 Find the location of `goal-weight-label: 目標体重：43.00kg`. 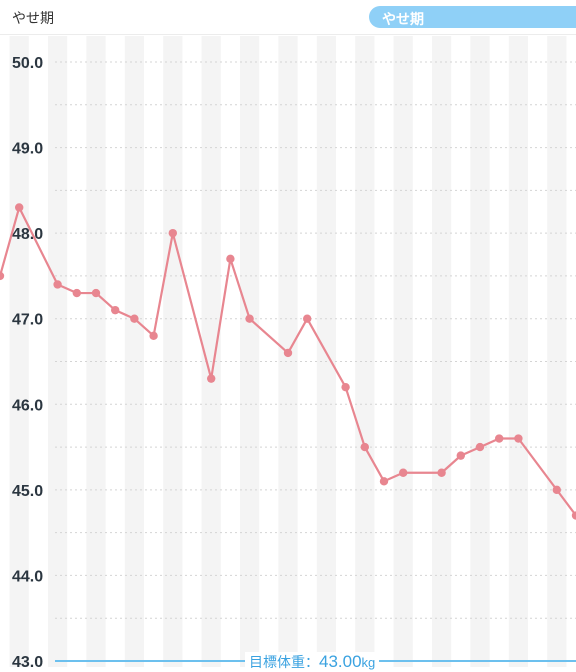

goal-weight-label: 目標体重：43.00kg is located at coordinates (312, 662).